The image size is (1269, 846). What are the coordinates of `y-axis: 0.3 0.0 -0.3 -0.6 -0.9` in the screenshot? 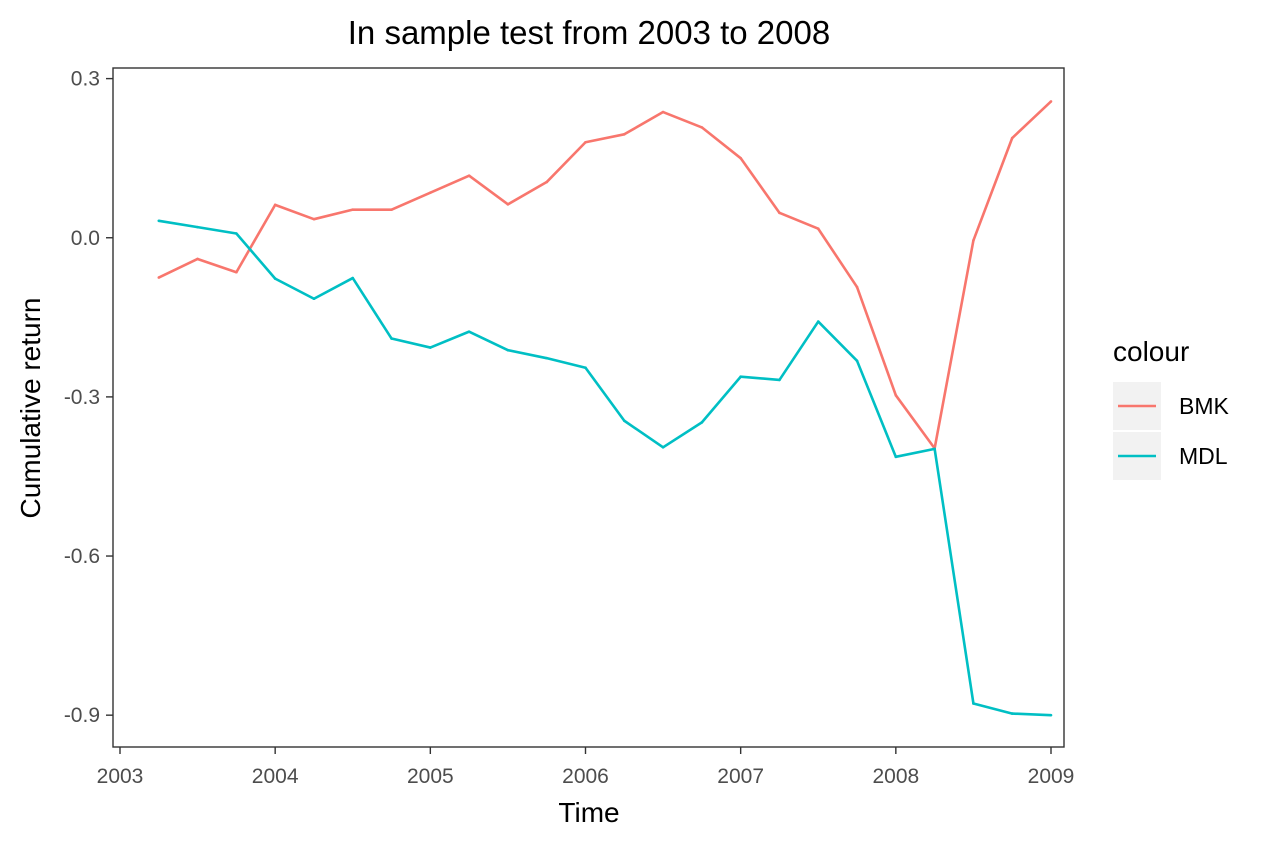 It's located at (88, 397).